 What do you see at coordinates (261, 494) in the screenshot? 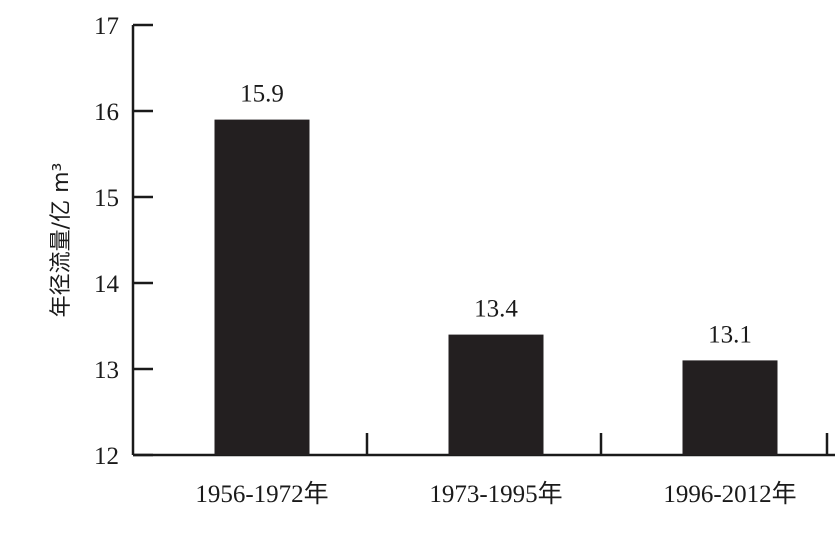
I see `x-tick-label-0: 1956-1972年` at bounding box center [261, 494].